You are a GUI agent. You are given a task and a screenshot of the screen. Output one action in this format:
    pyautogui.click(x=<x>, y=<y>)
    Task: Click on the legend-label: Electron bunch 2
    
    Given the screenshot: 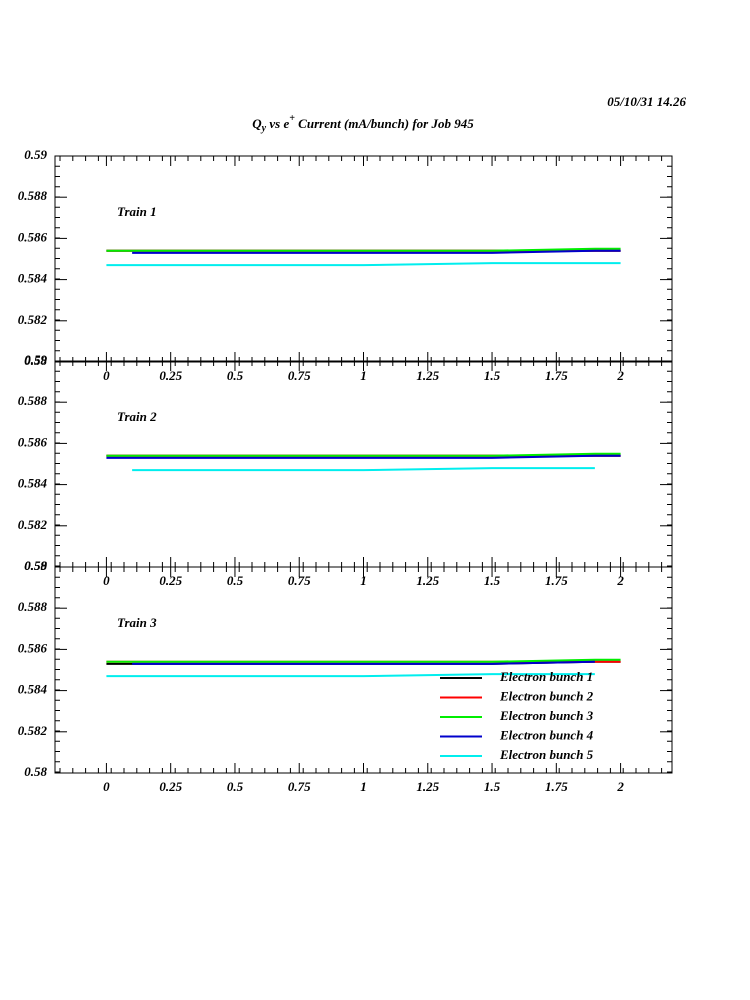 What is the action you would take?
    pyautogui.click(x=546, y=695)
    